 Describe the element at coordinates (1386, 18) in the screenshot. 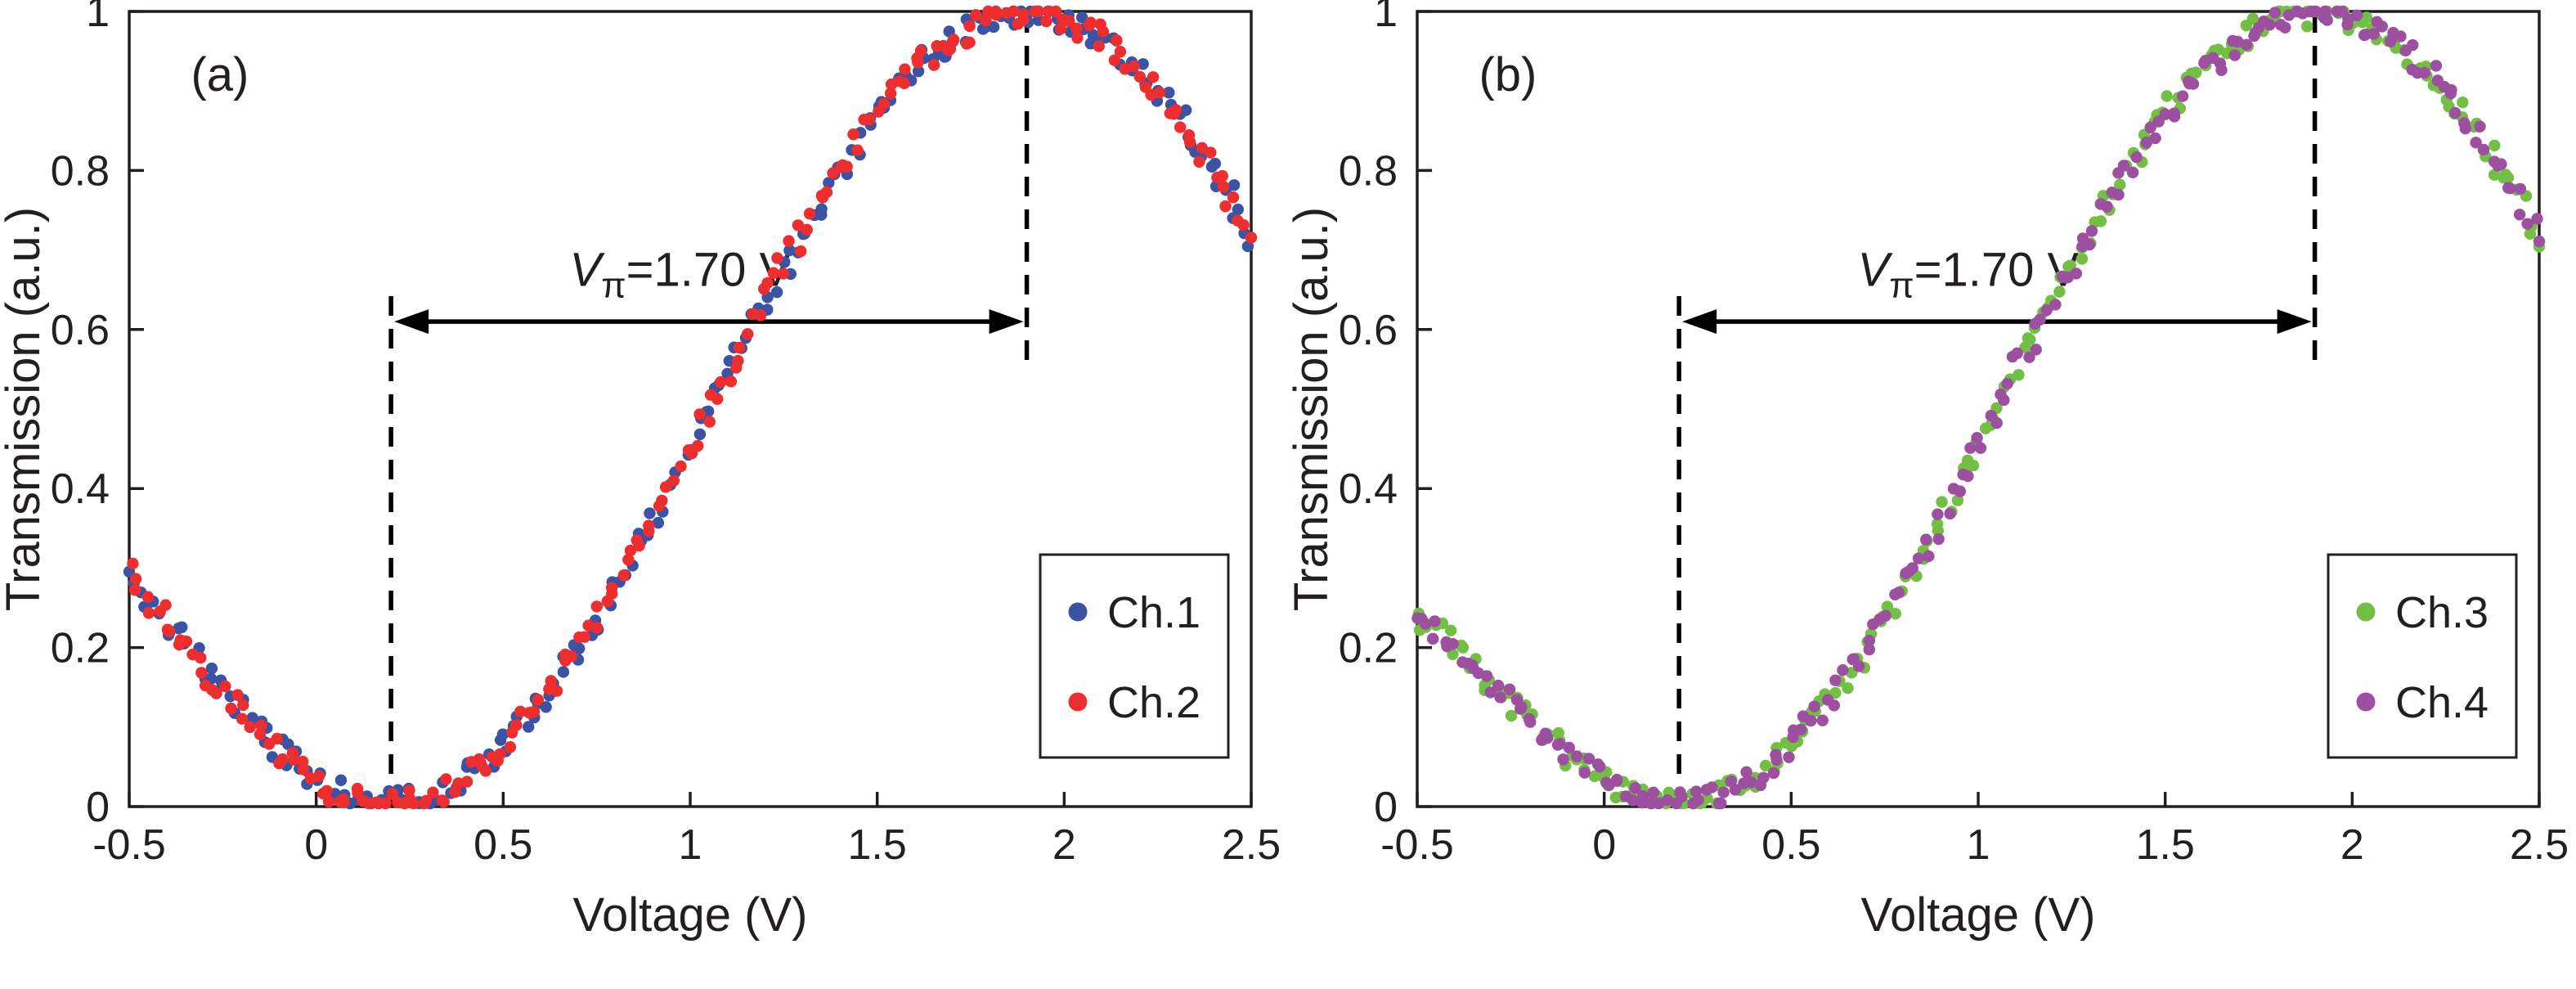

I see `y-tick-label: 1` at that location.